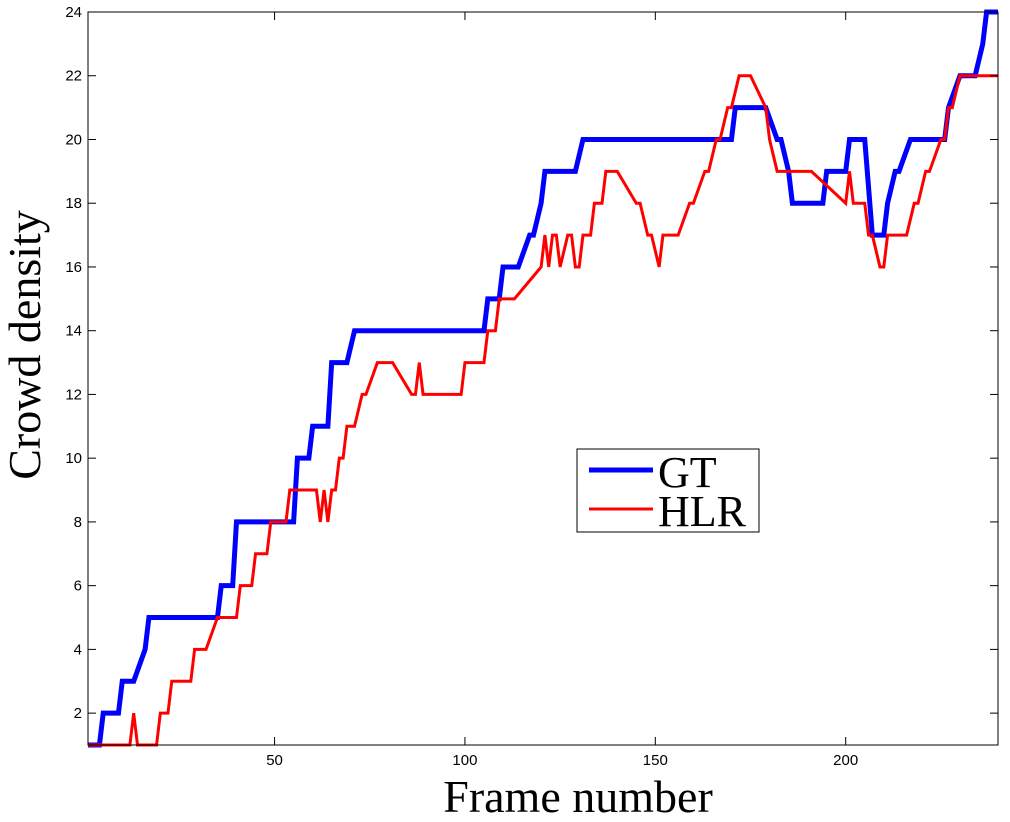 Image resolution: width=1010 pixels, height=822 pixels. Describe the element at coordinates (845, 760) in the screenshot. I see `x-tick-label: 200` at that location.